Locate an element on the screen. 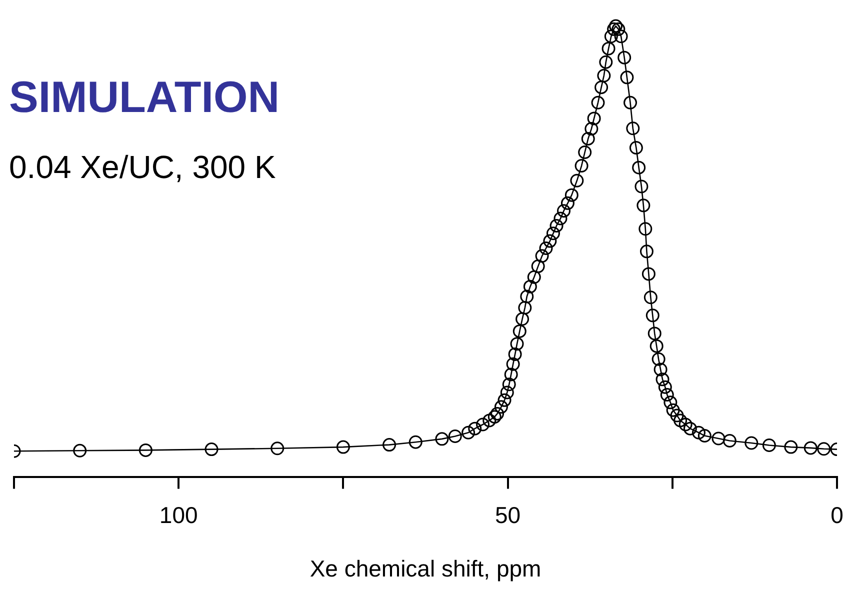 This screenshot has height=598, width=861. x-tick-label: 0 is located at coordinates (837, 515).